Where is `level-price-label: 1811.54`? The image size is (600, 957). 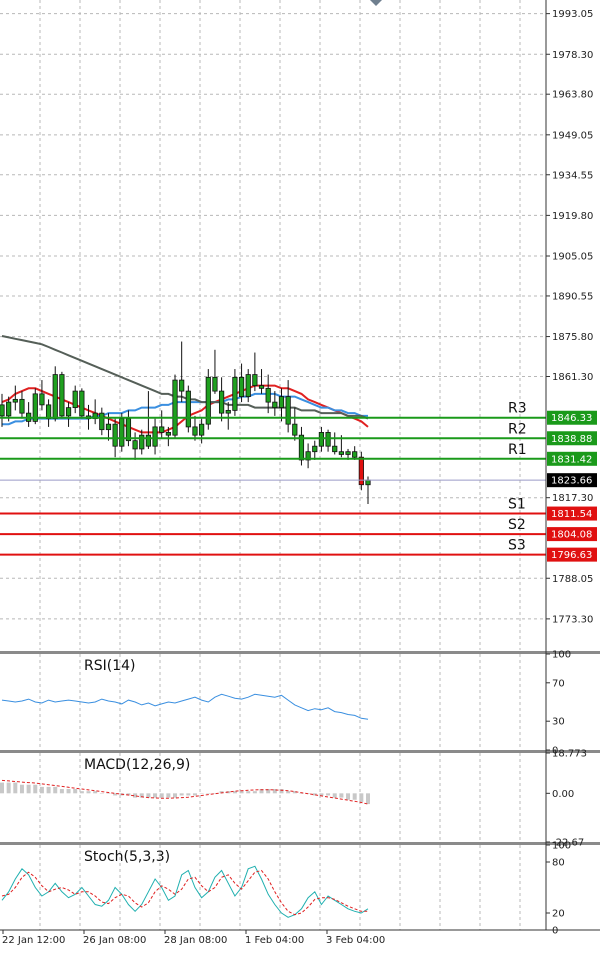
level-price-label: 1811.54 is located at coordinates (571, 514).